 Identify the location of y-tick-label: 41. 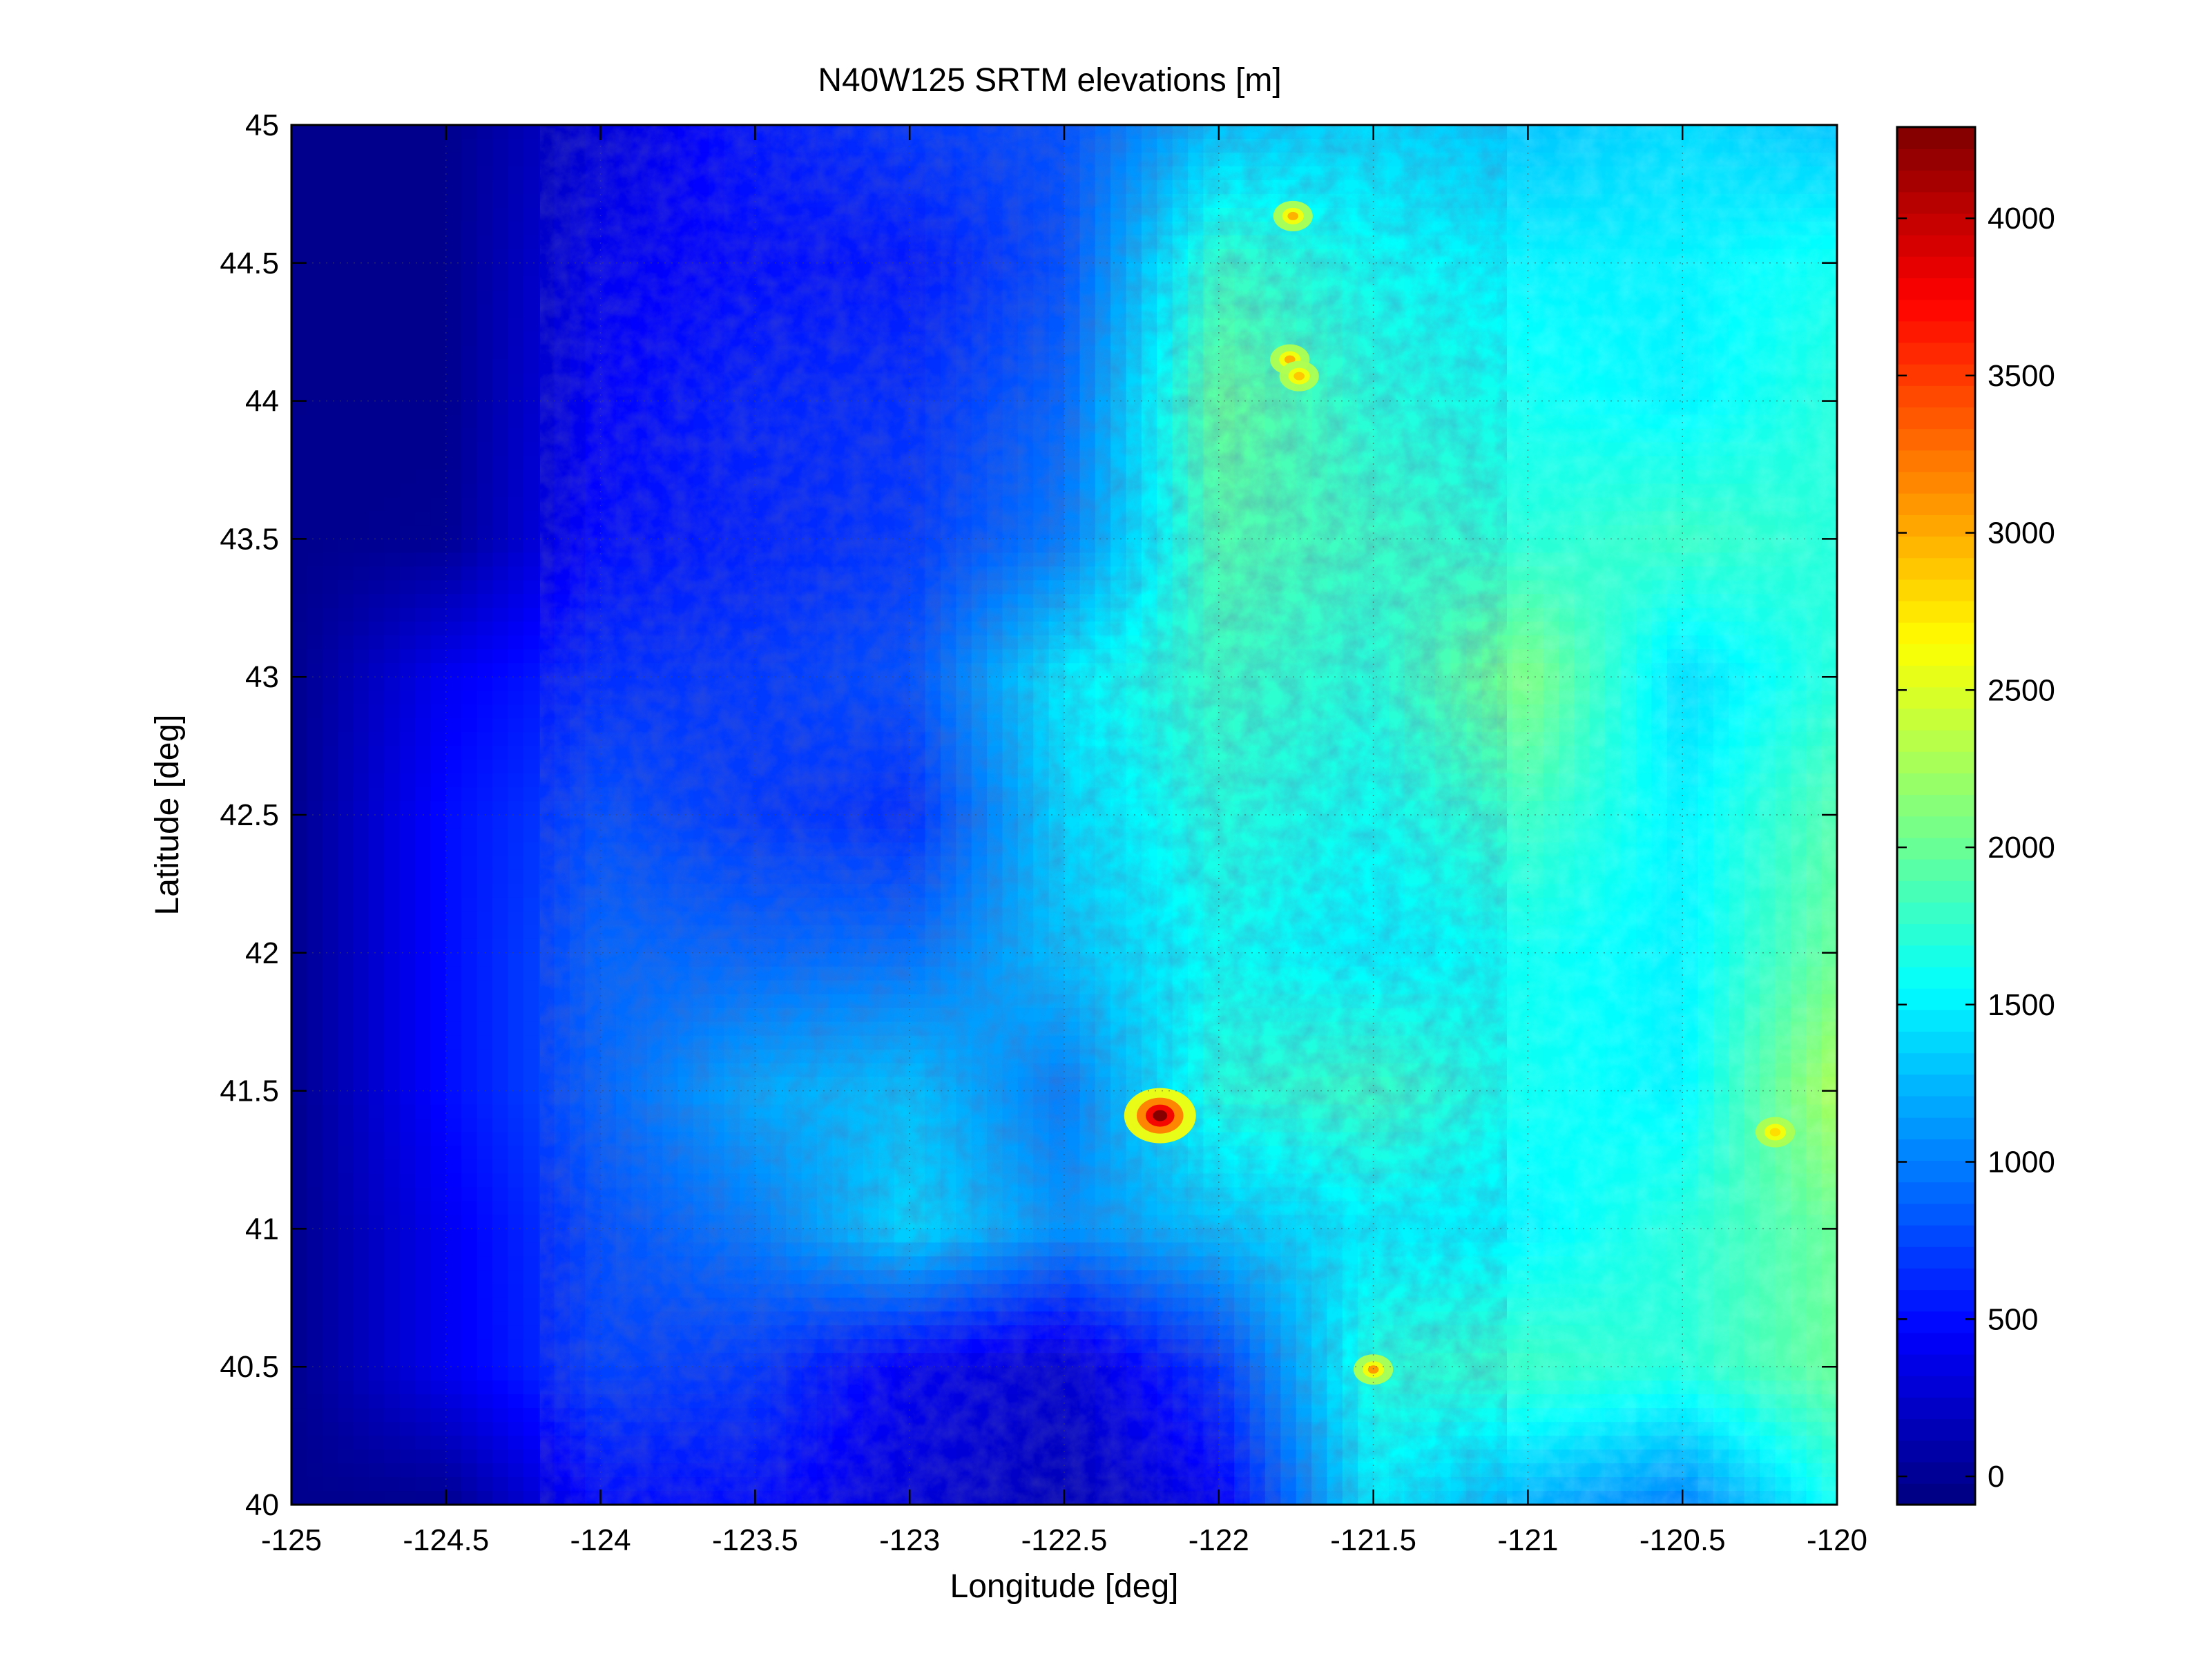
(262, 1229).